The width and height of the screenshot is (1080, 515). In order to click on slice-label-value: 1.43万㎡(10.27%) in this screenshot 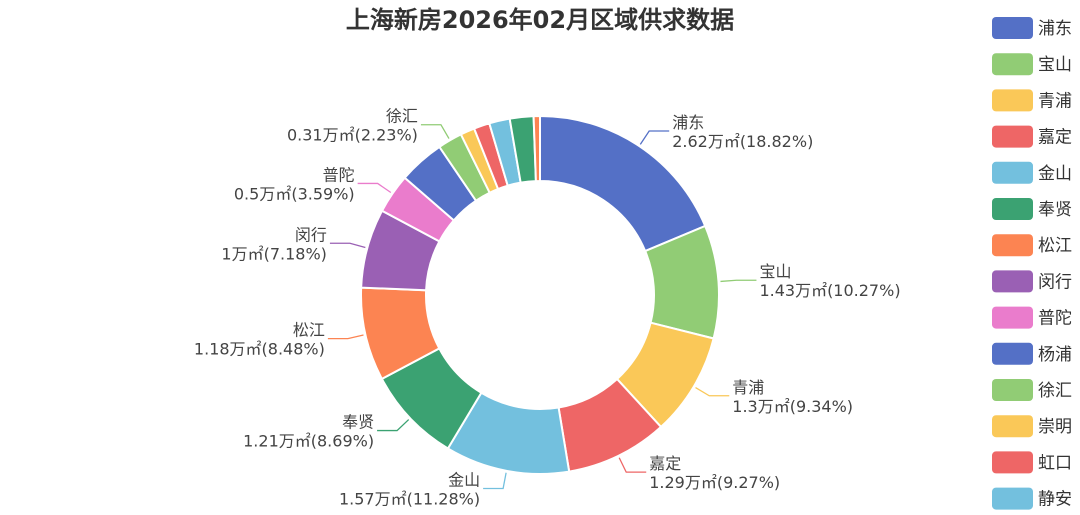, I will do `click(829, 290)`.